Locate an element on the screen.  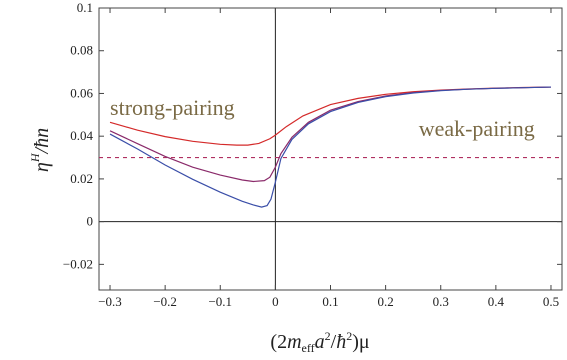
y-label-rest: /ħn is located at coordinates (42, 141).